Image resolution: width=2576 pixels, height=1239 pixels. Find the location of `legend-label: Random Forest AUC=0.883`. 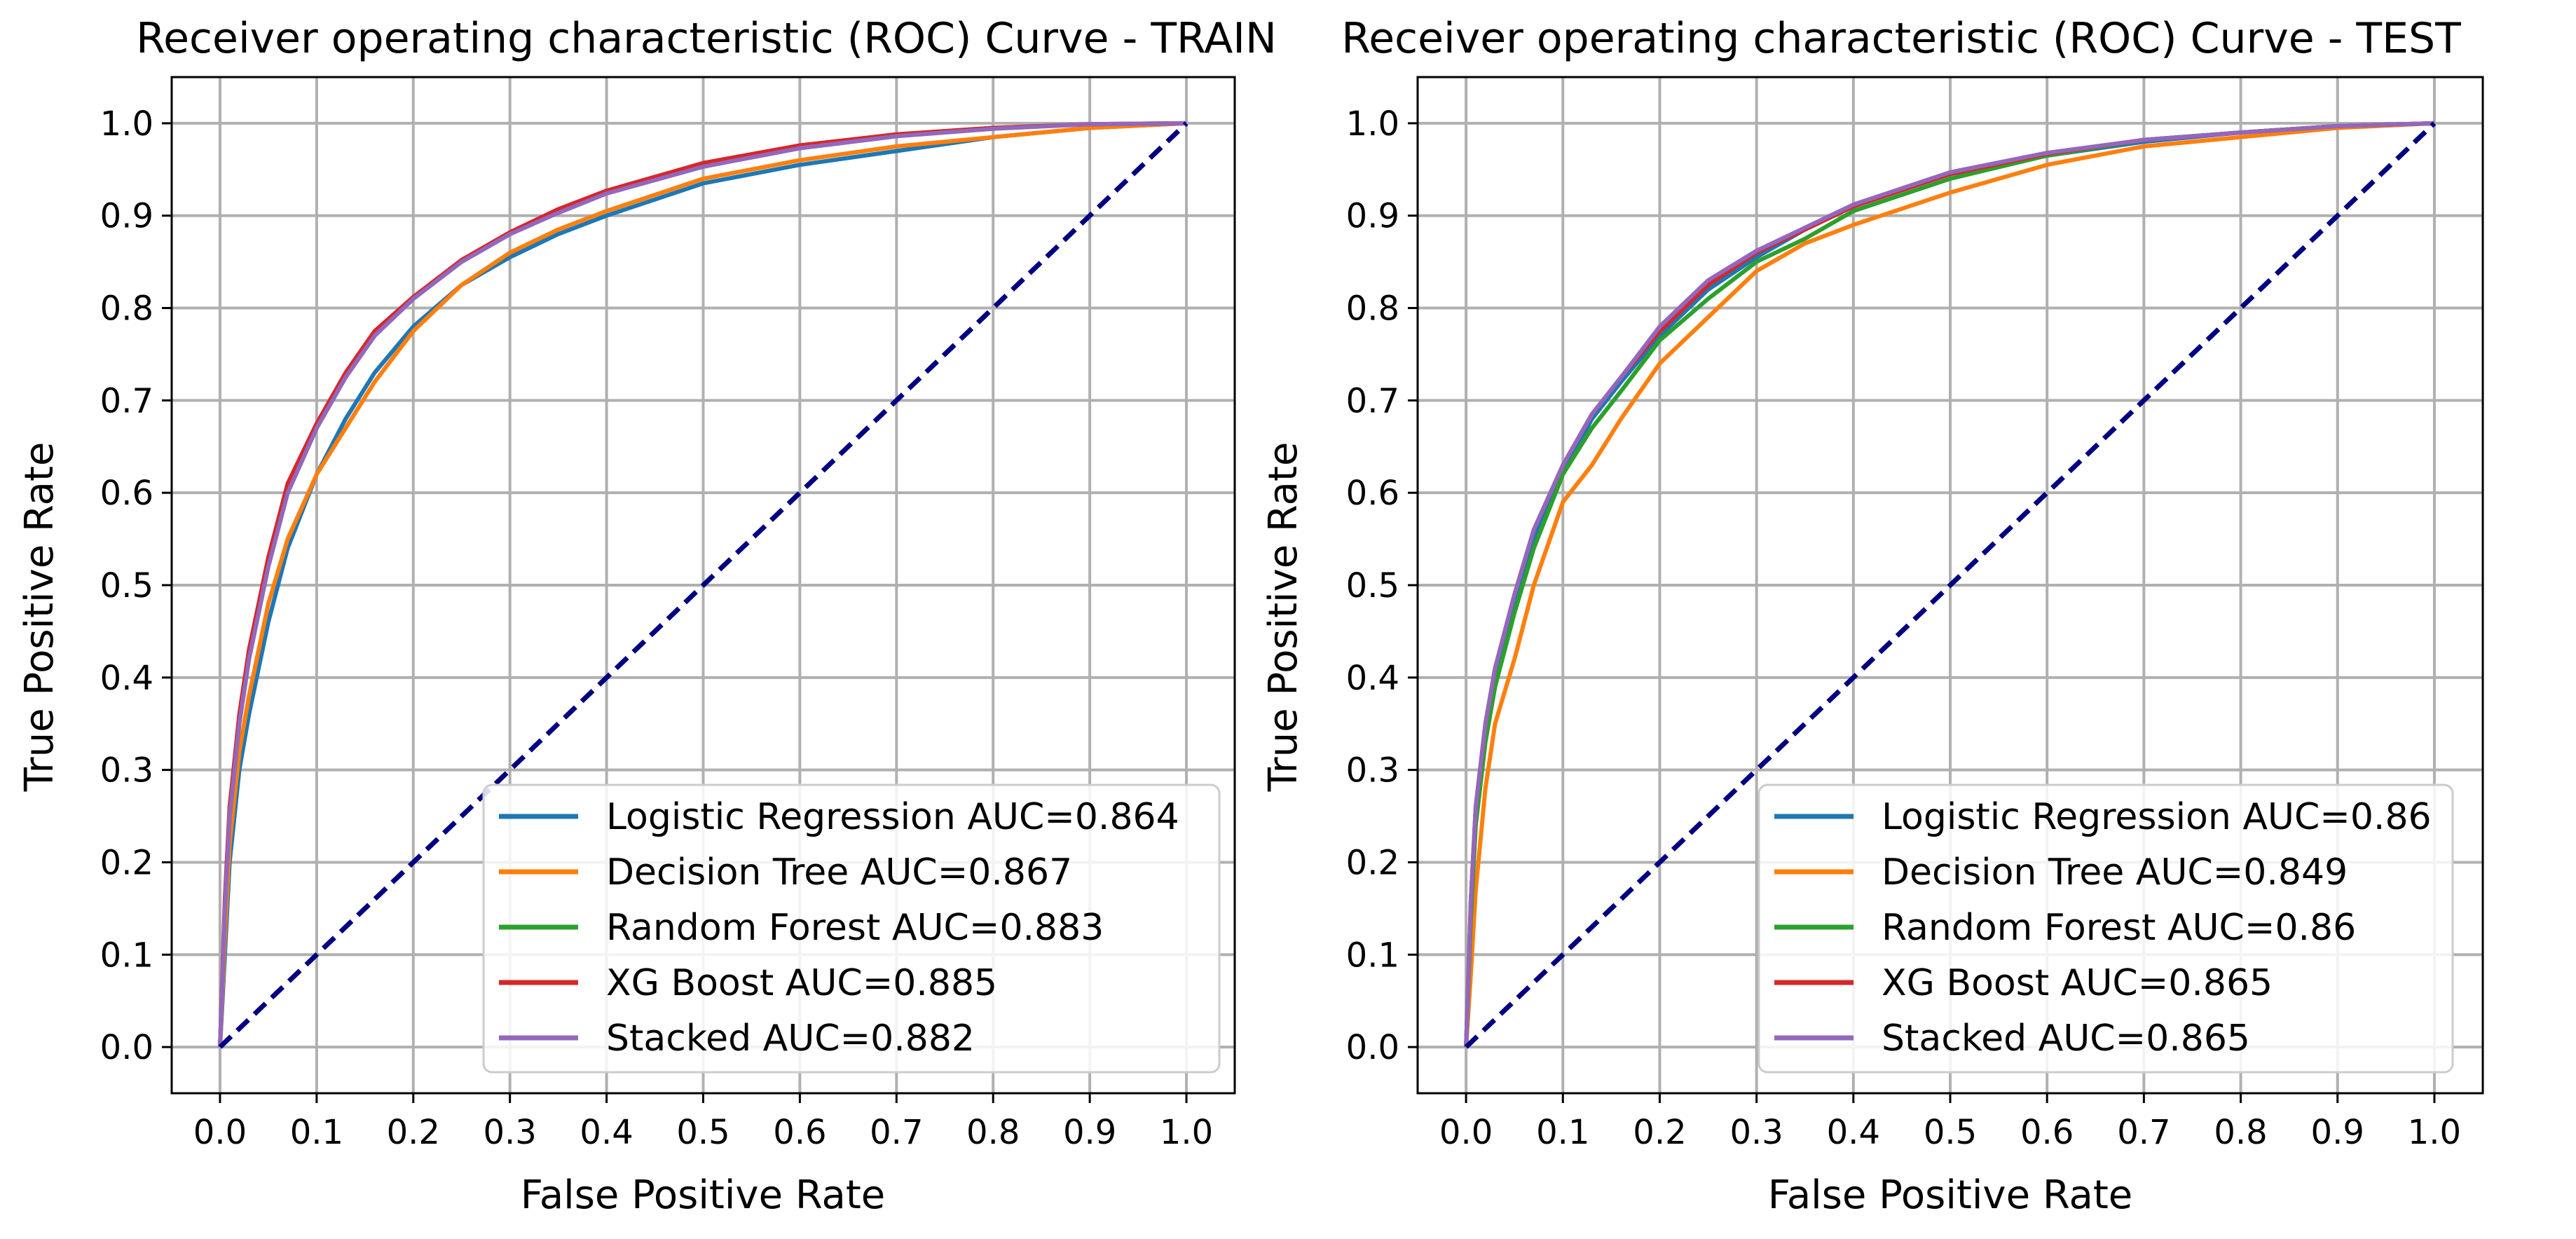

legend-label: Random Forest AUC=0.883 is located at coordinates (855, 928).